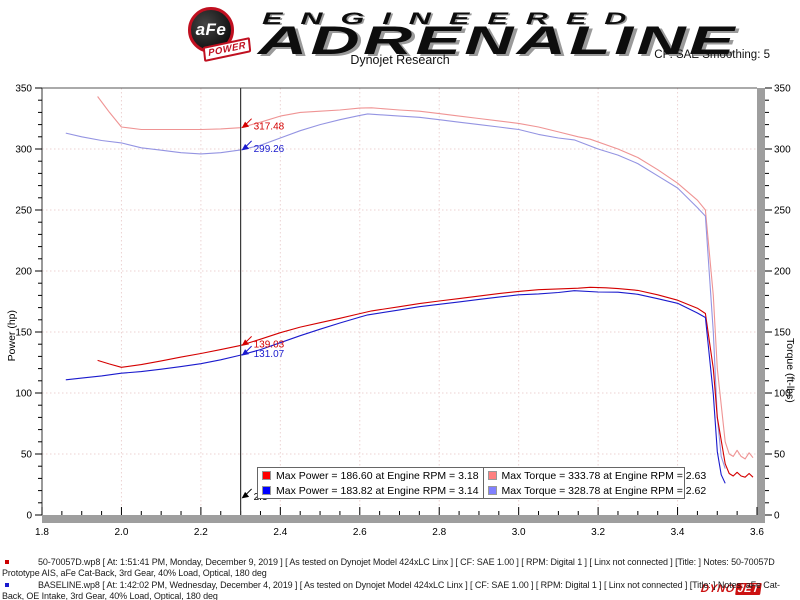 The width and height of the screenshot is (800, 600). Describe the element at coordinates (498, 41) in the screenshot. I see `title-adrenaline: ADRENALINE` at that location.